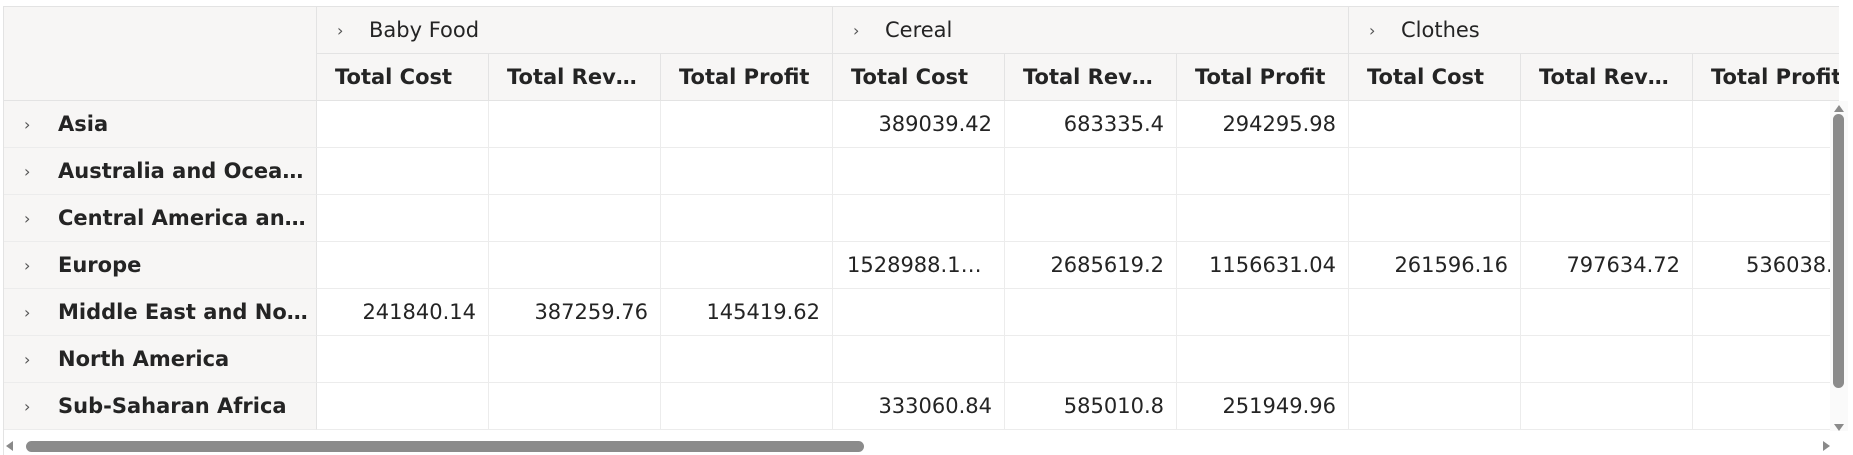 Image resolution: width=1853 pixels, height=455 pixels. Describe the element at coordinates (919, 406) in the screenshot. I see `table-cell: 333060.84` at that location.